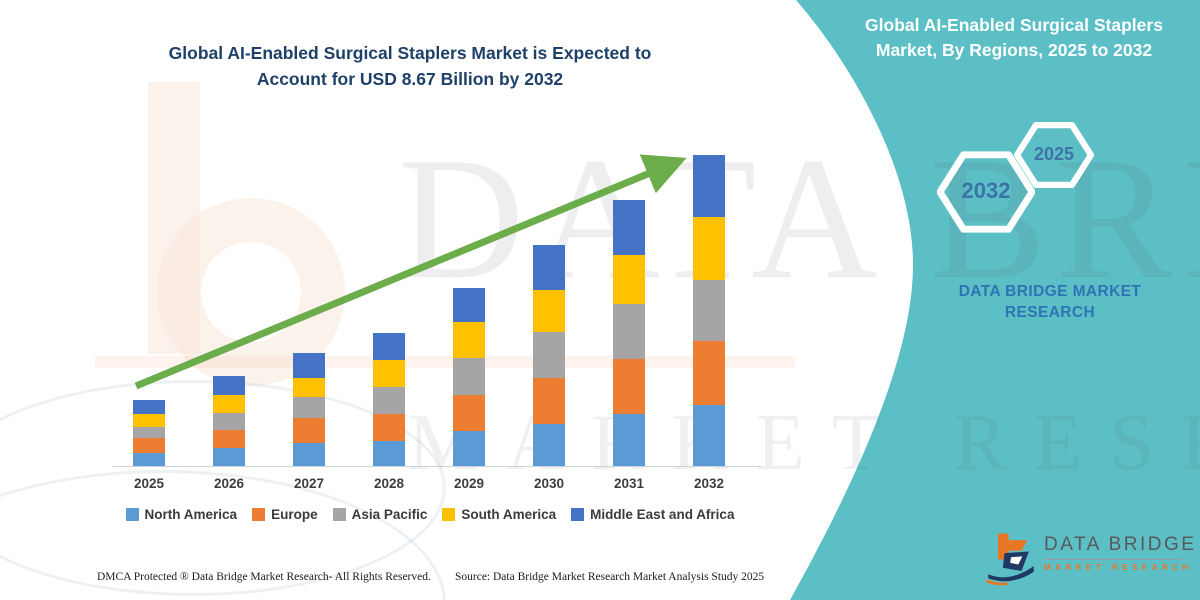 This screenshot has height=600, width=1200. What do you see at coordinates (629, 483) in the screenshot?
I see `x-axis-label-2031: 2031` at bounding box center [629, 483].